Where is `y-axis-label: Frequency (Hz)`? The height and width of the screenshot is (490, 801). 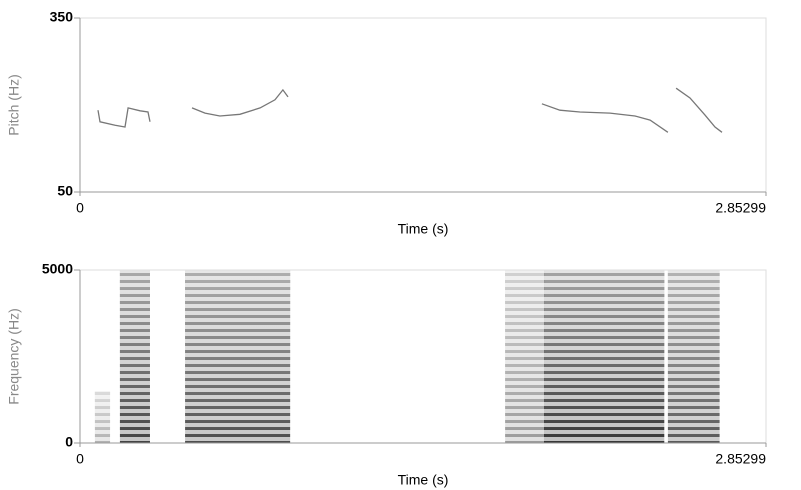
y-axis-label: Frequency (Hz) is located at coordinates (14, 356).